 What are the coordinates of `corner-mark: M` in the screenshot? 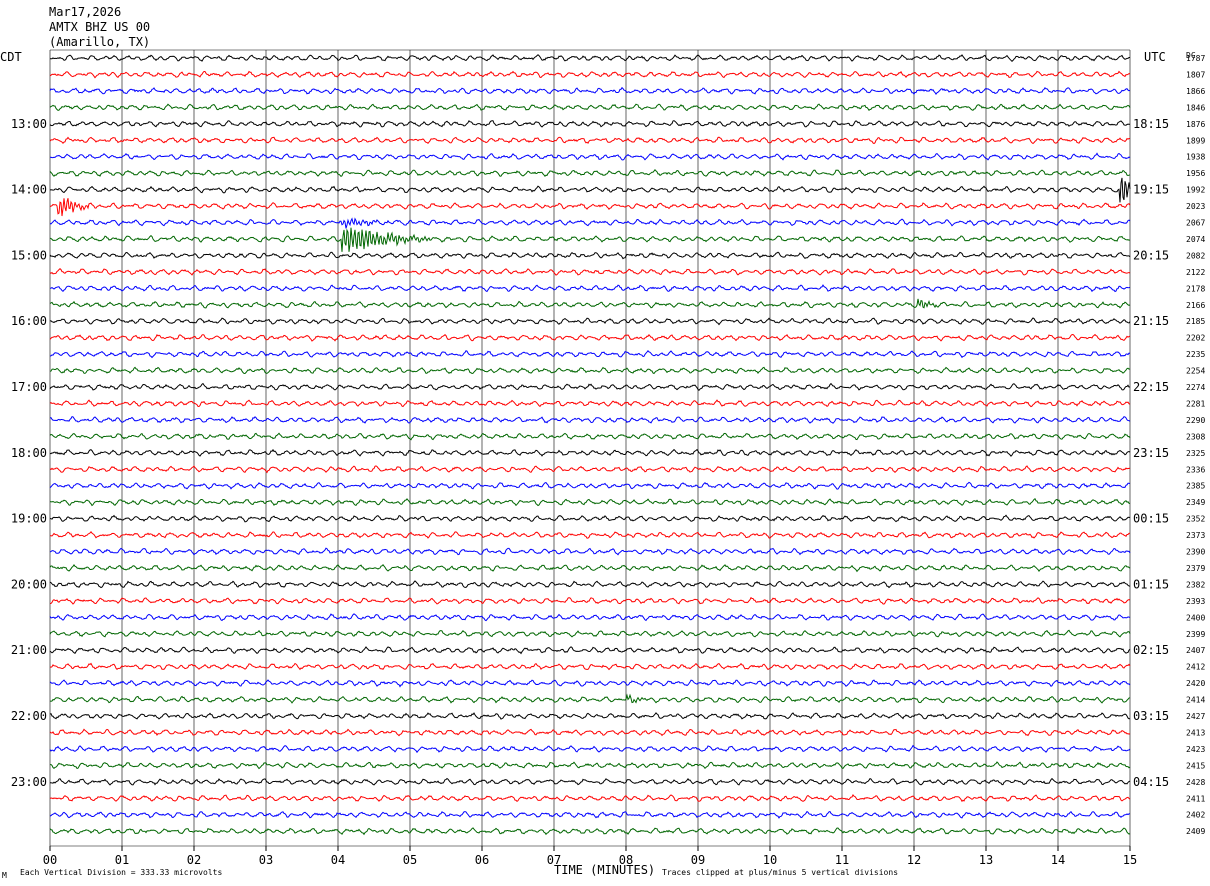 It's located at (4, 875).